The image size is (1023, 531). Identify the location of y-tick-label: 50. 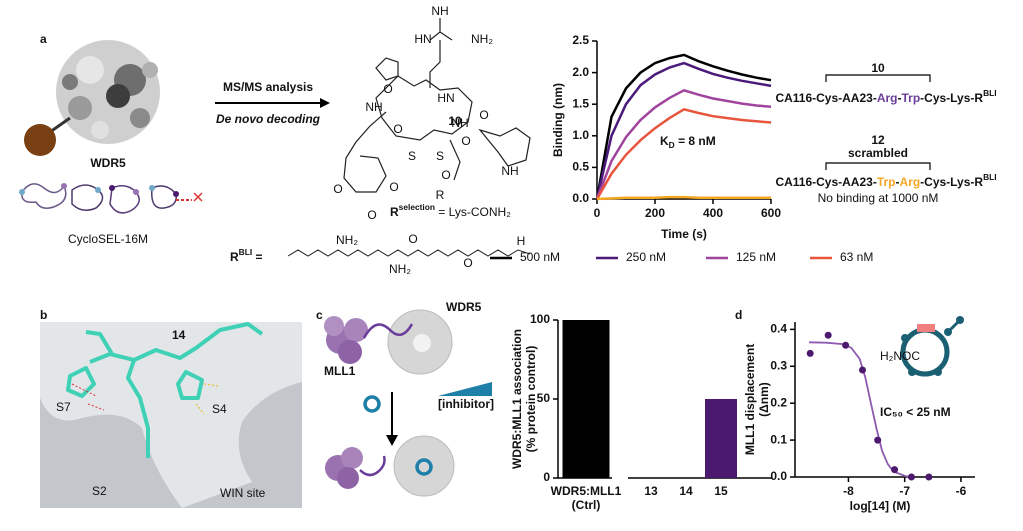
(544, 398).